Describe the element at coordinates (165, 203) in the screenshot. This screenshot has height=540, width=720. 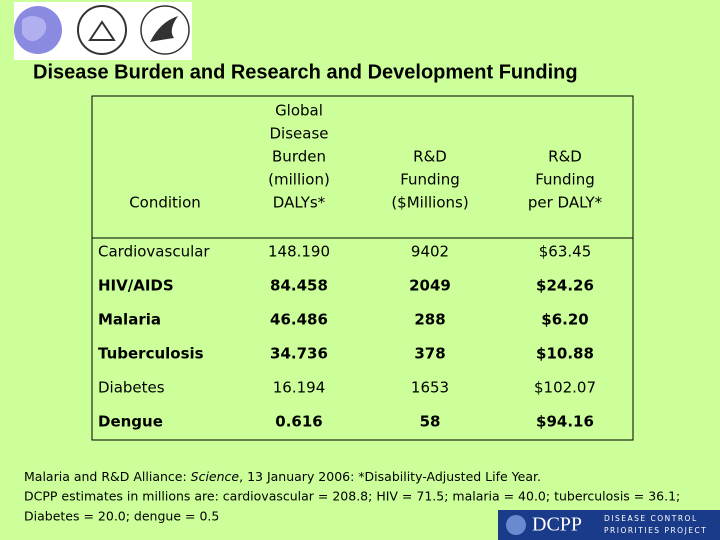
I see `header-cell: Condition` at that location.